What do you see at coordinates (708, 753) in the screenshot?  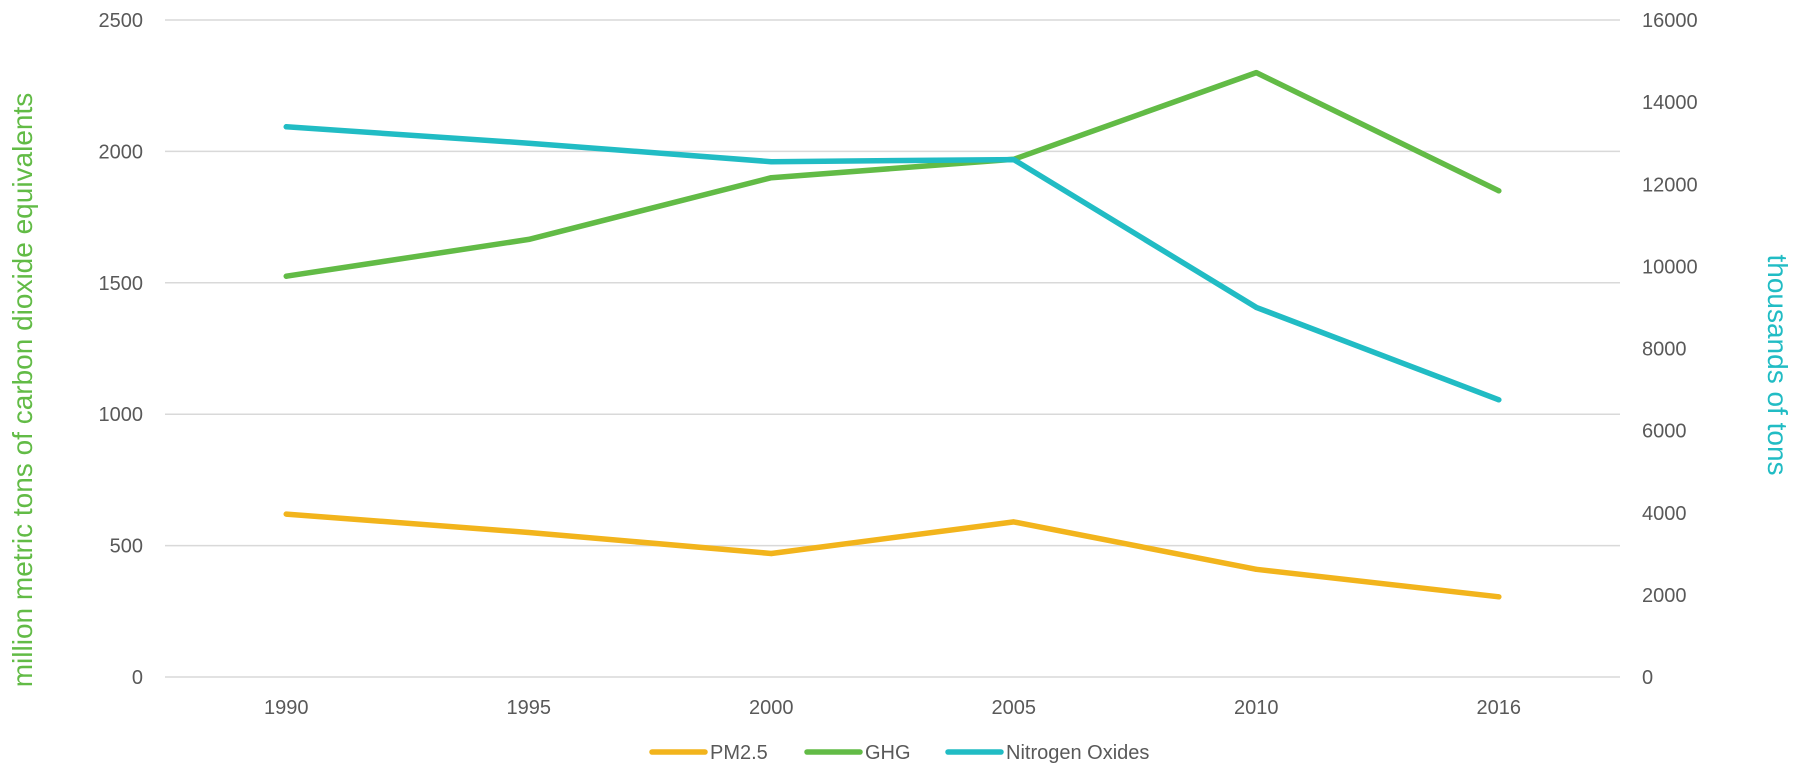 I see `legend-item-pm2-5: PM2.5` at bounding box center [708, 753].